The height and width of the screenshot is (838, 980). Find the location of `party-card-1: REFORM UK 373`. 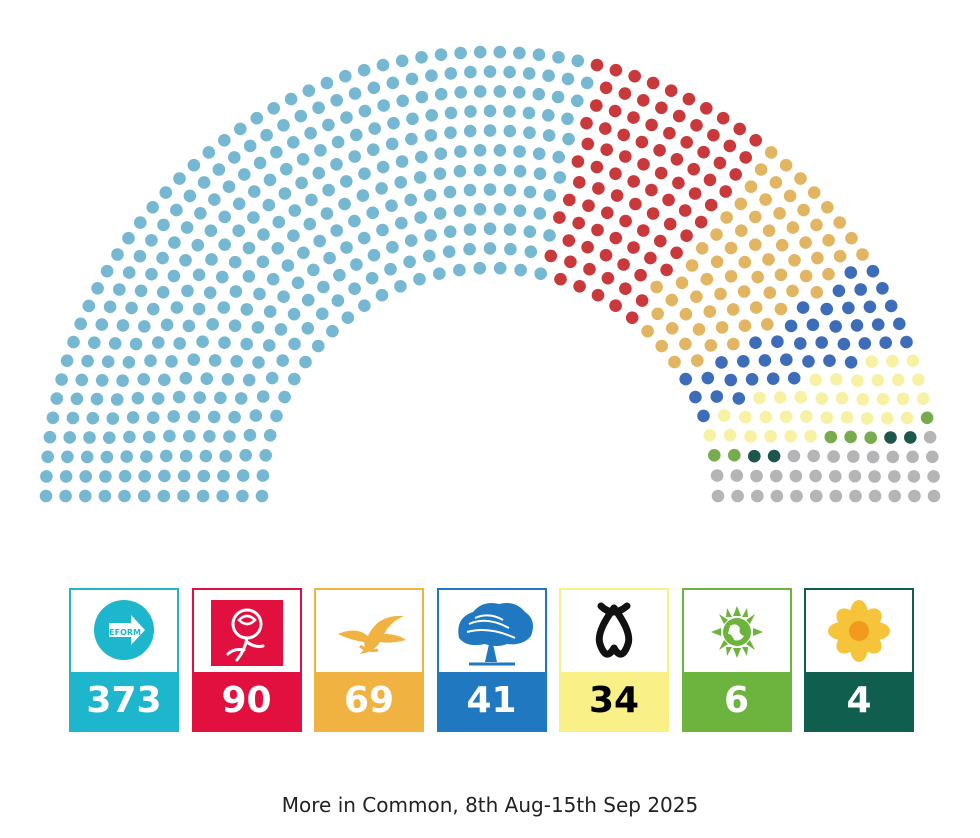

party-card-1: REFORM UK 373 is located at coordinates (124, 660).